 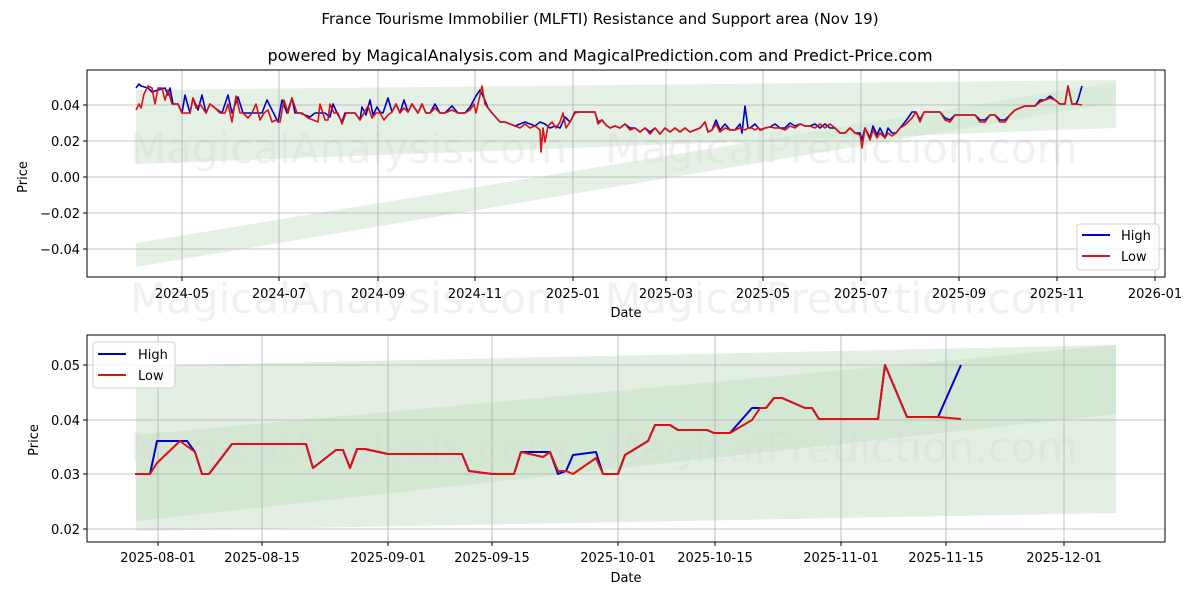 I want to click on svg-text: −0.04, so click(x=60, y=250).